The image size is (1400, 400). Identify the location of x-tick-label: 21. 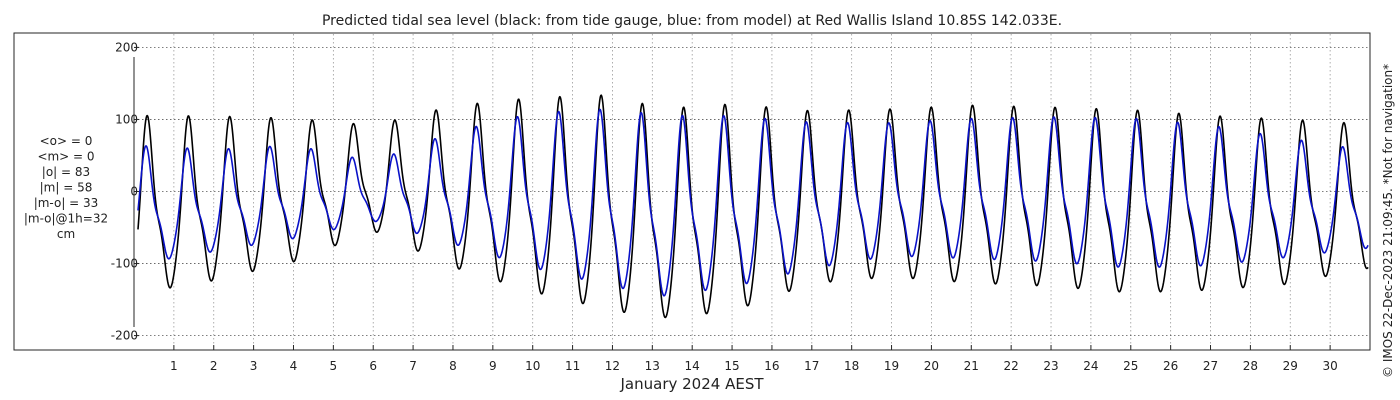
(971, 366).